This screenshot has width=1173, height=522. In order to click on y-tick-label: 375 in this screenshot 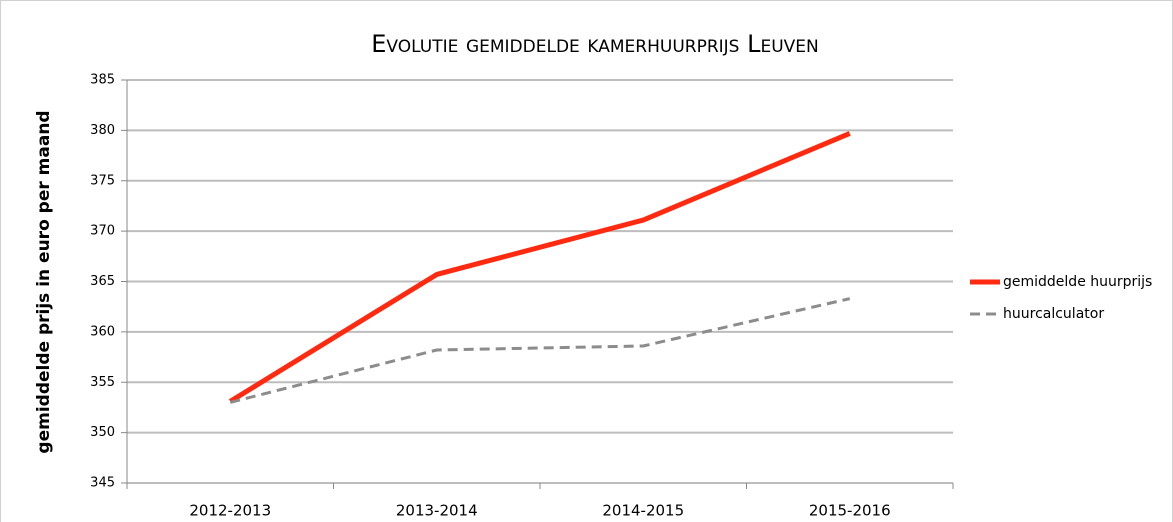, I will do `click(102, 180)`.